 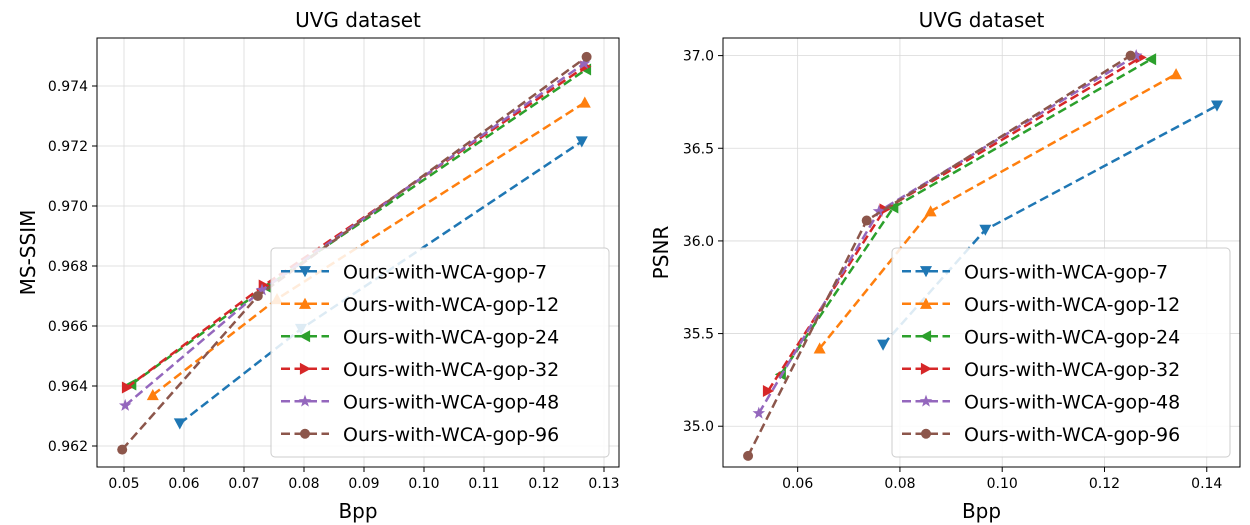 What do you see at coordinates (68, 267) in the screenshot?
I see `y-tick-label: 0.968` at bounding box center [68, 267].